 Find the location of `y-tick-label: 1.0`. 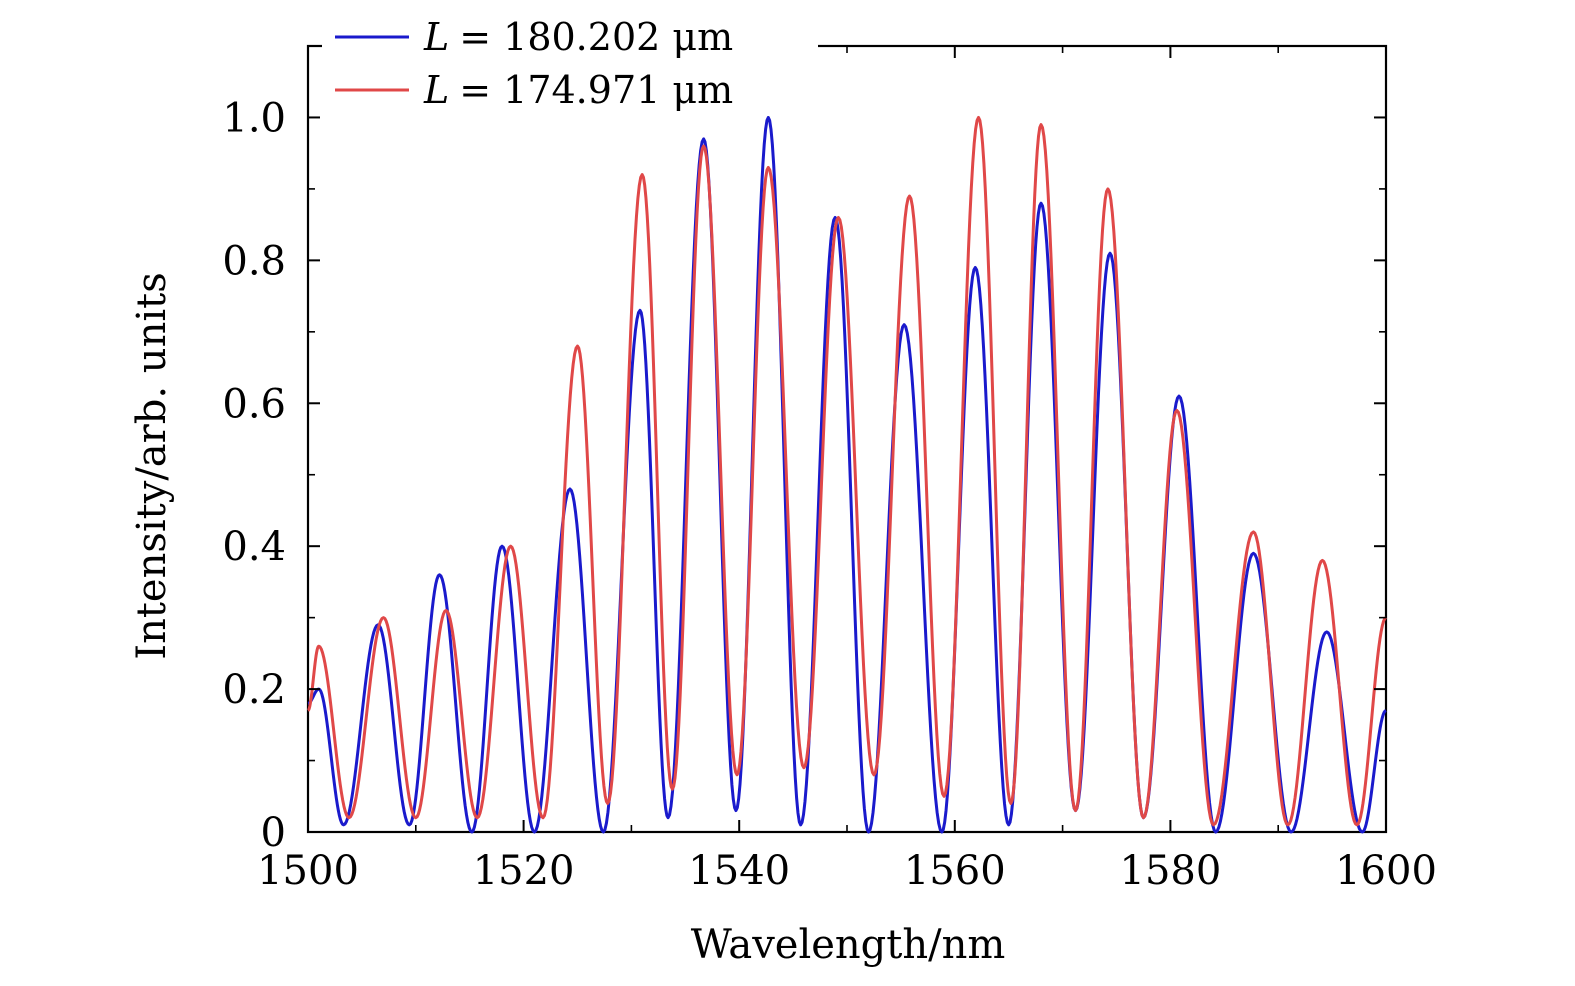

y-tick-label: 1.0 is located at coordinates (254, 118).